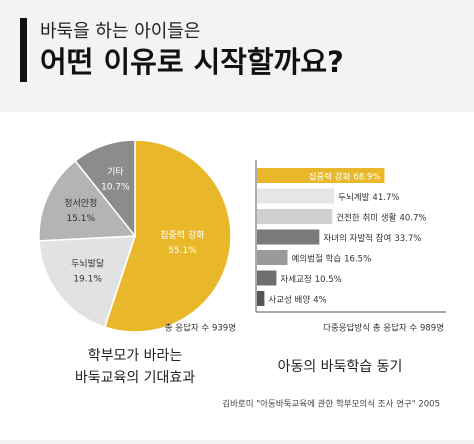 This screenshot has width=474, height=444. What do you see at coordinates (192, 62) in the screenshot?
I see `title: 어떤 이유로 시작할까요?` at bounding box center [192, 62].